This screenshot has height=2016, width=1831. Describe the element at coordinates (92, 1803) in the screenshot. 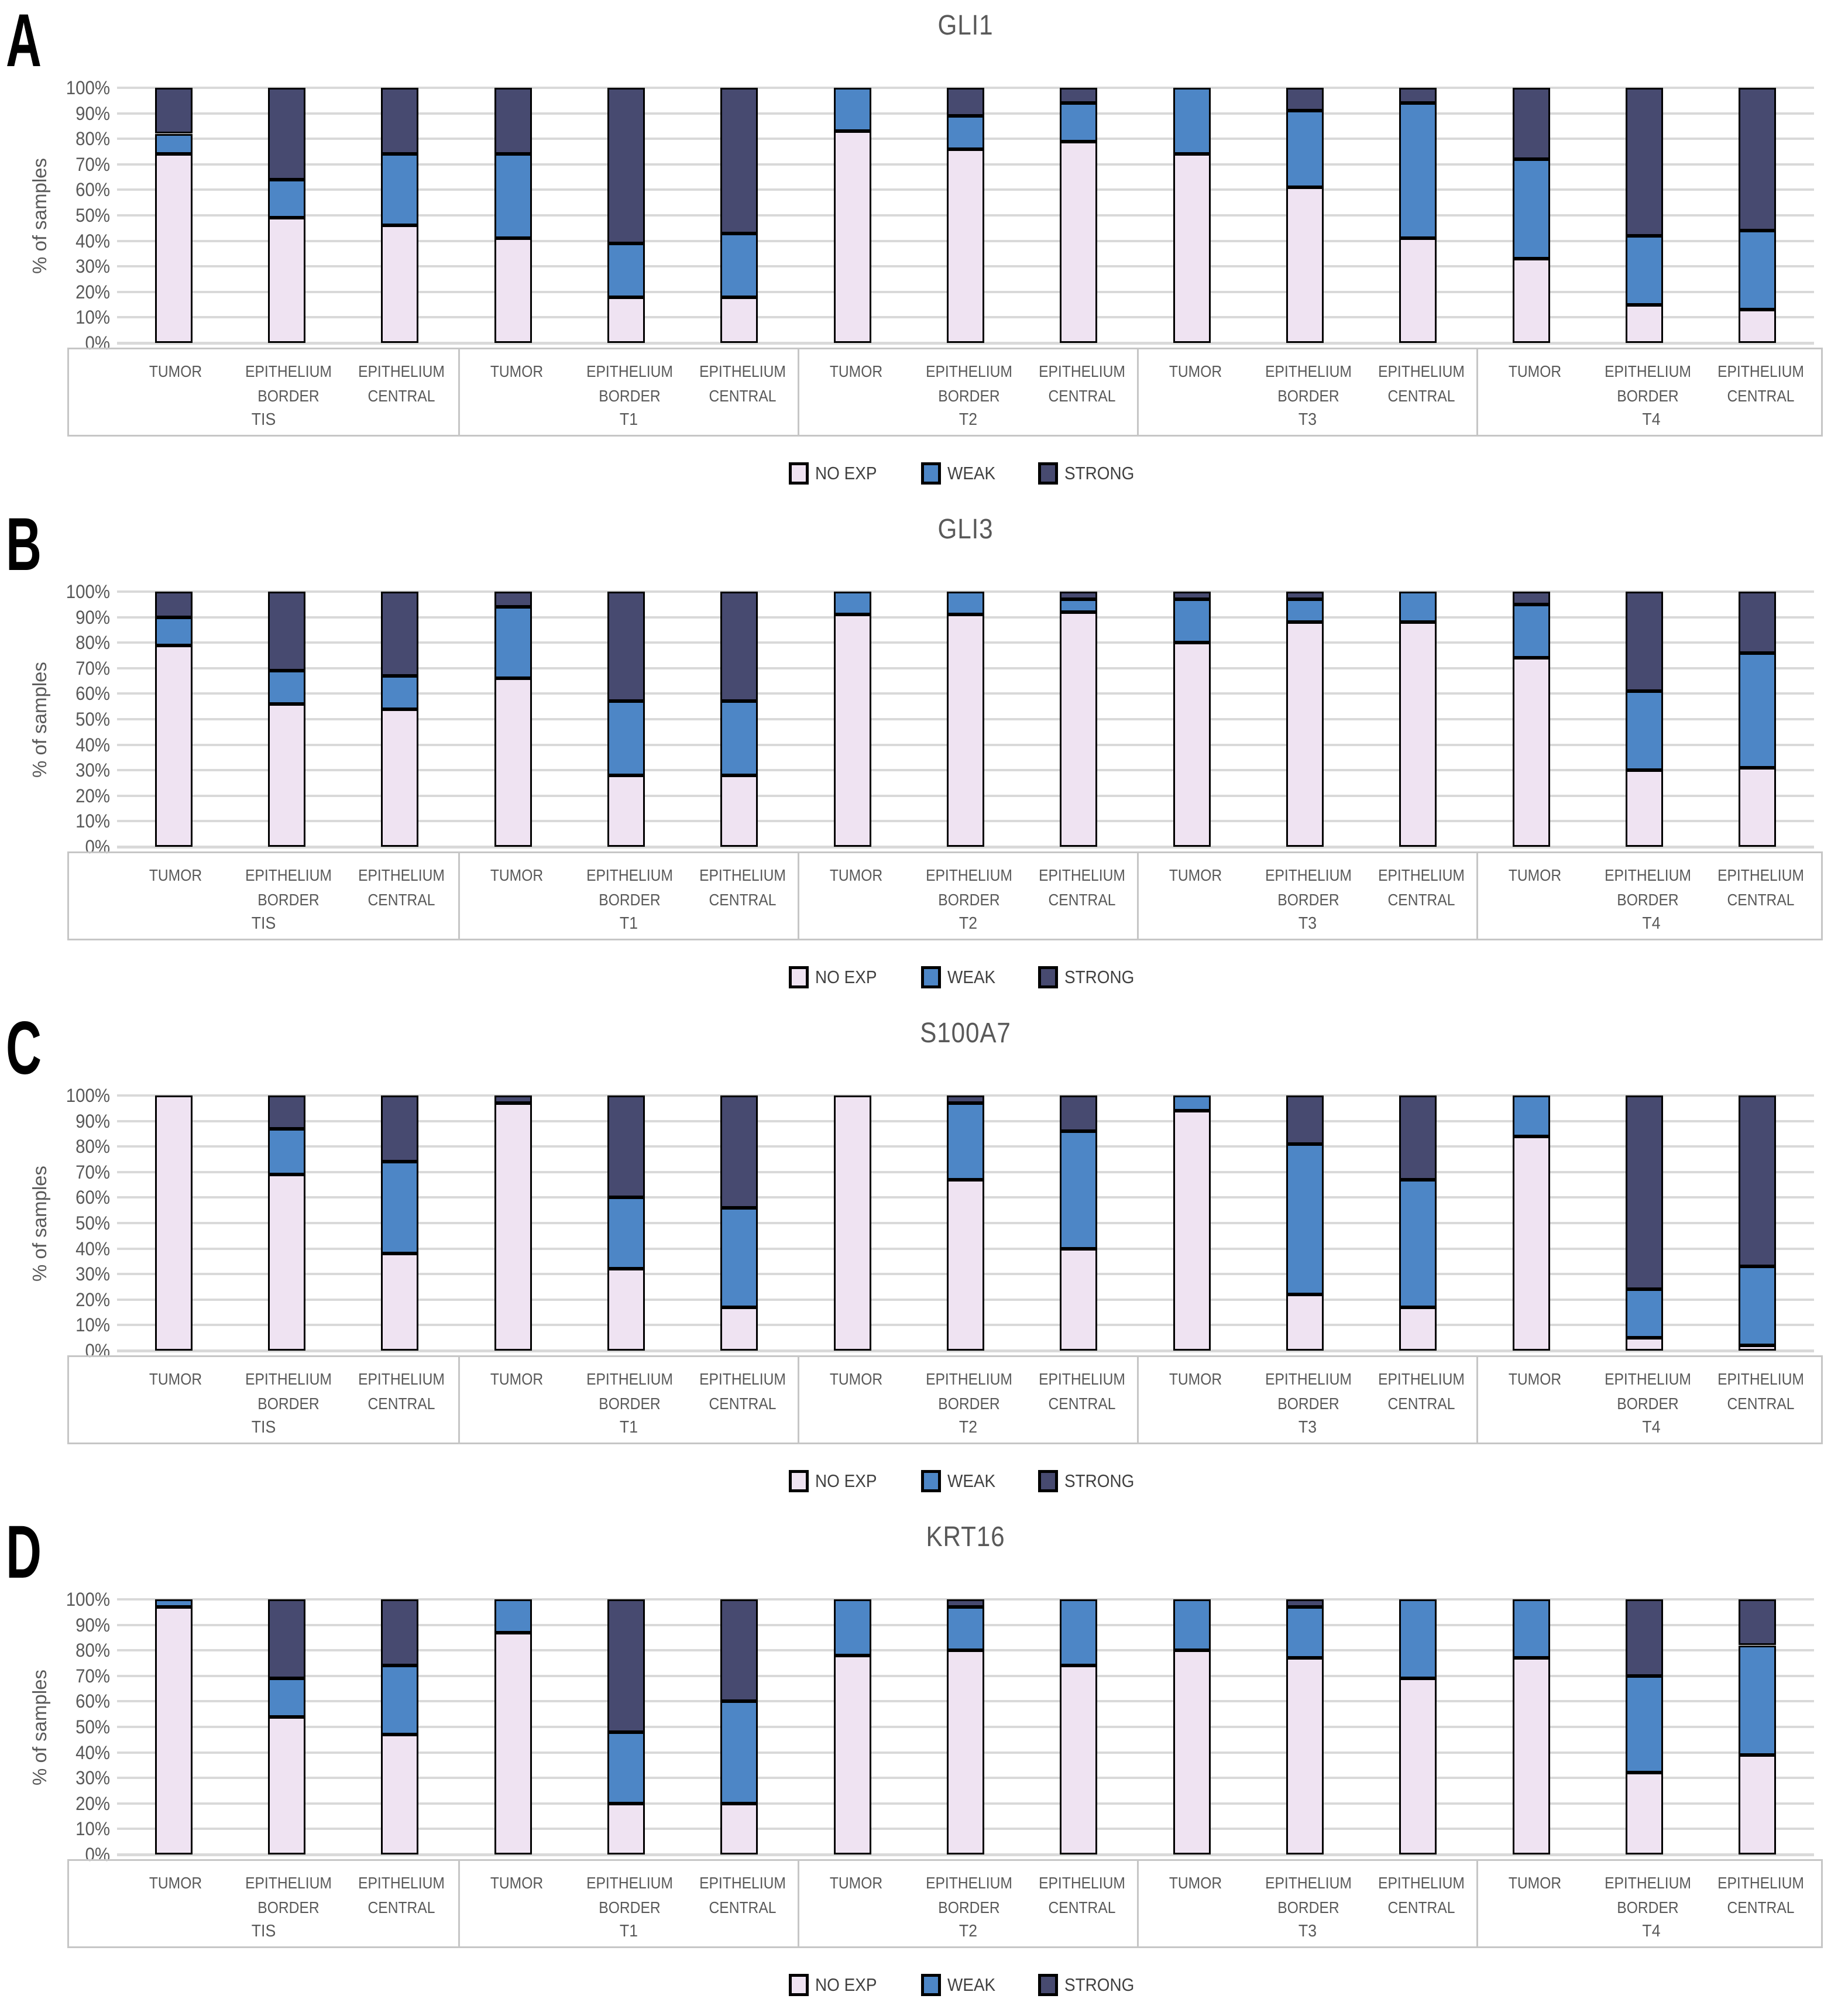

I see `y-tick-label: 20%` at that location.